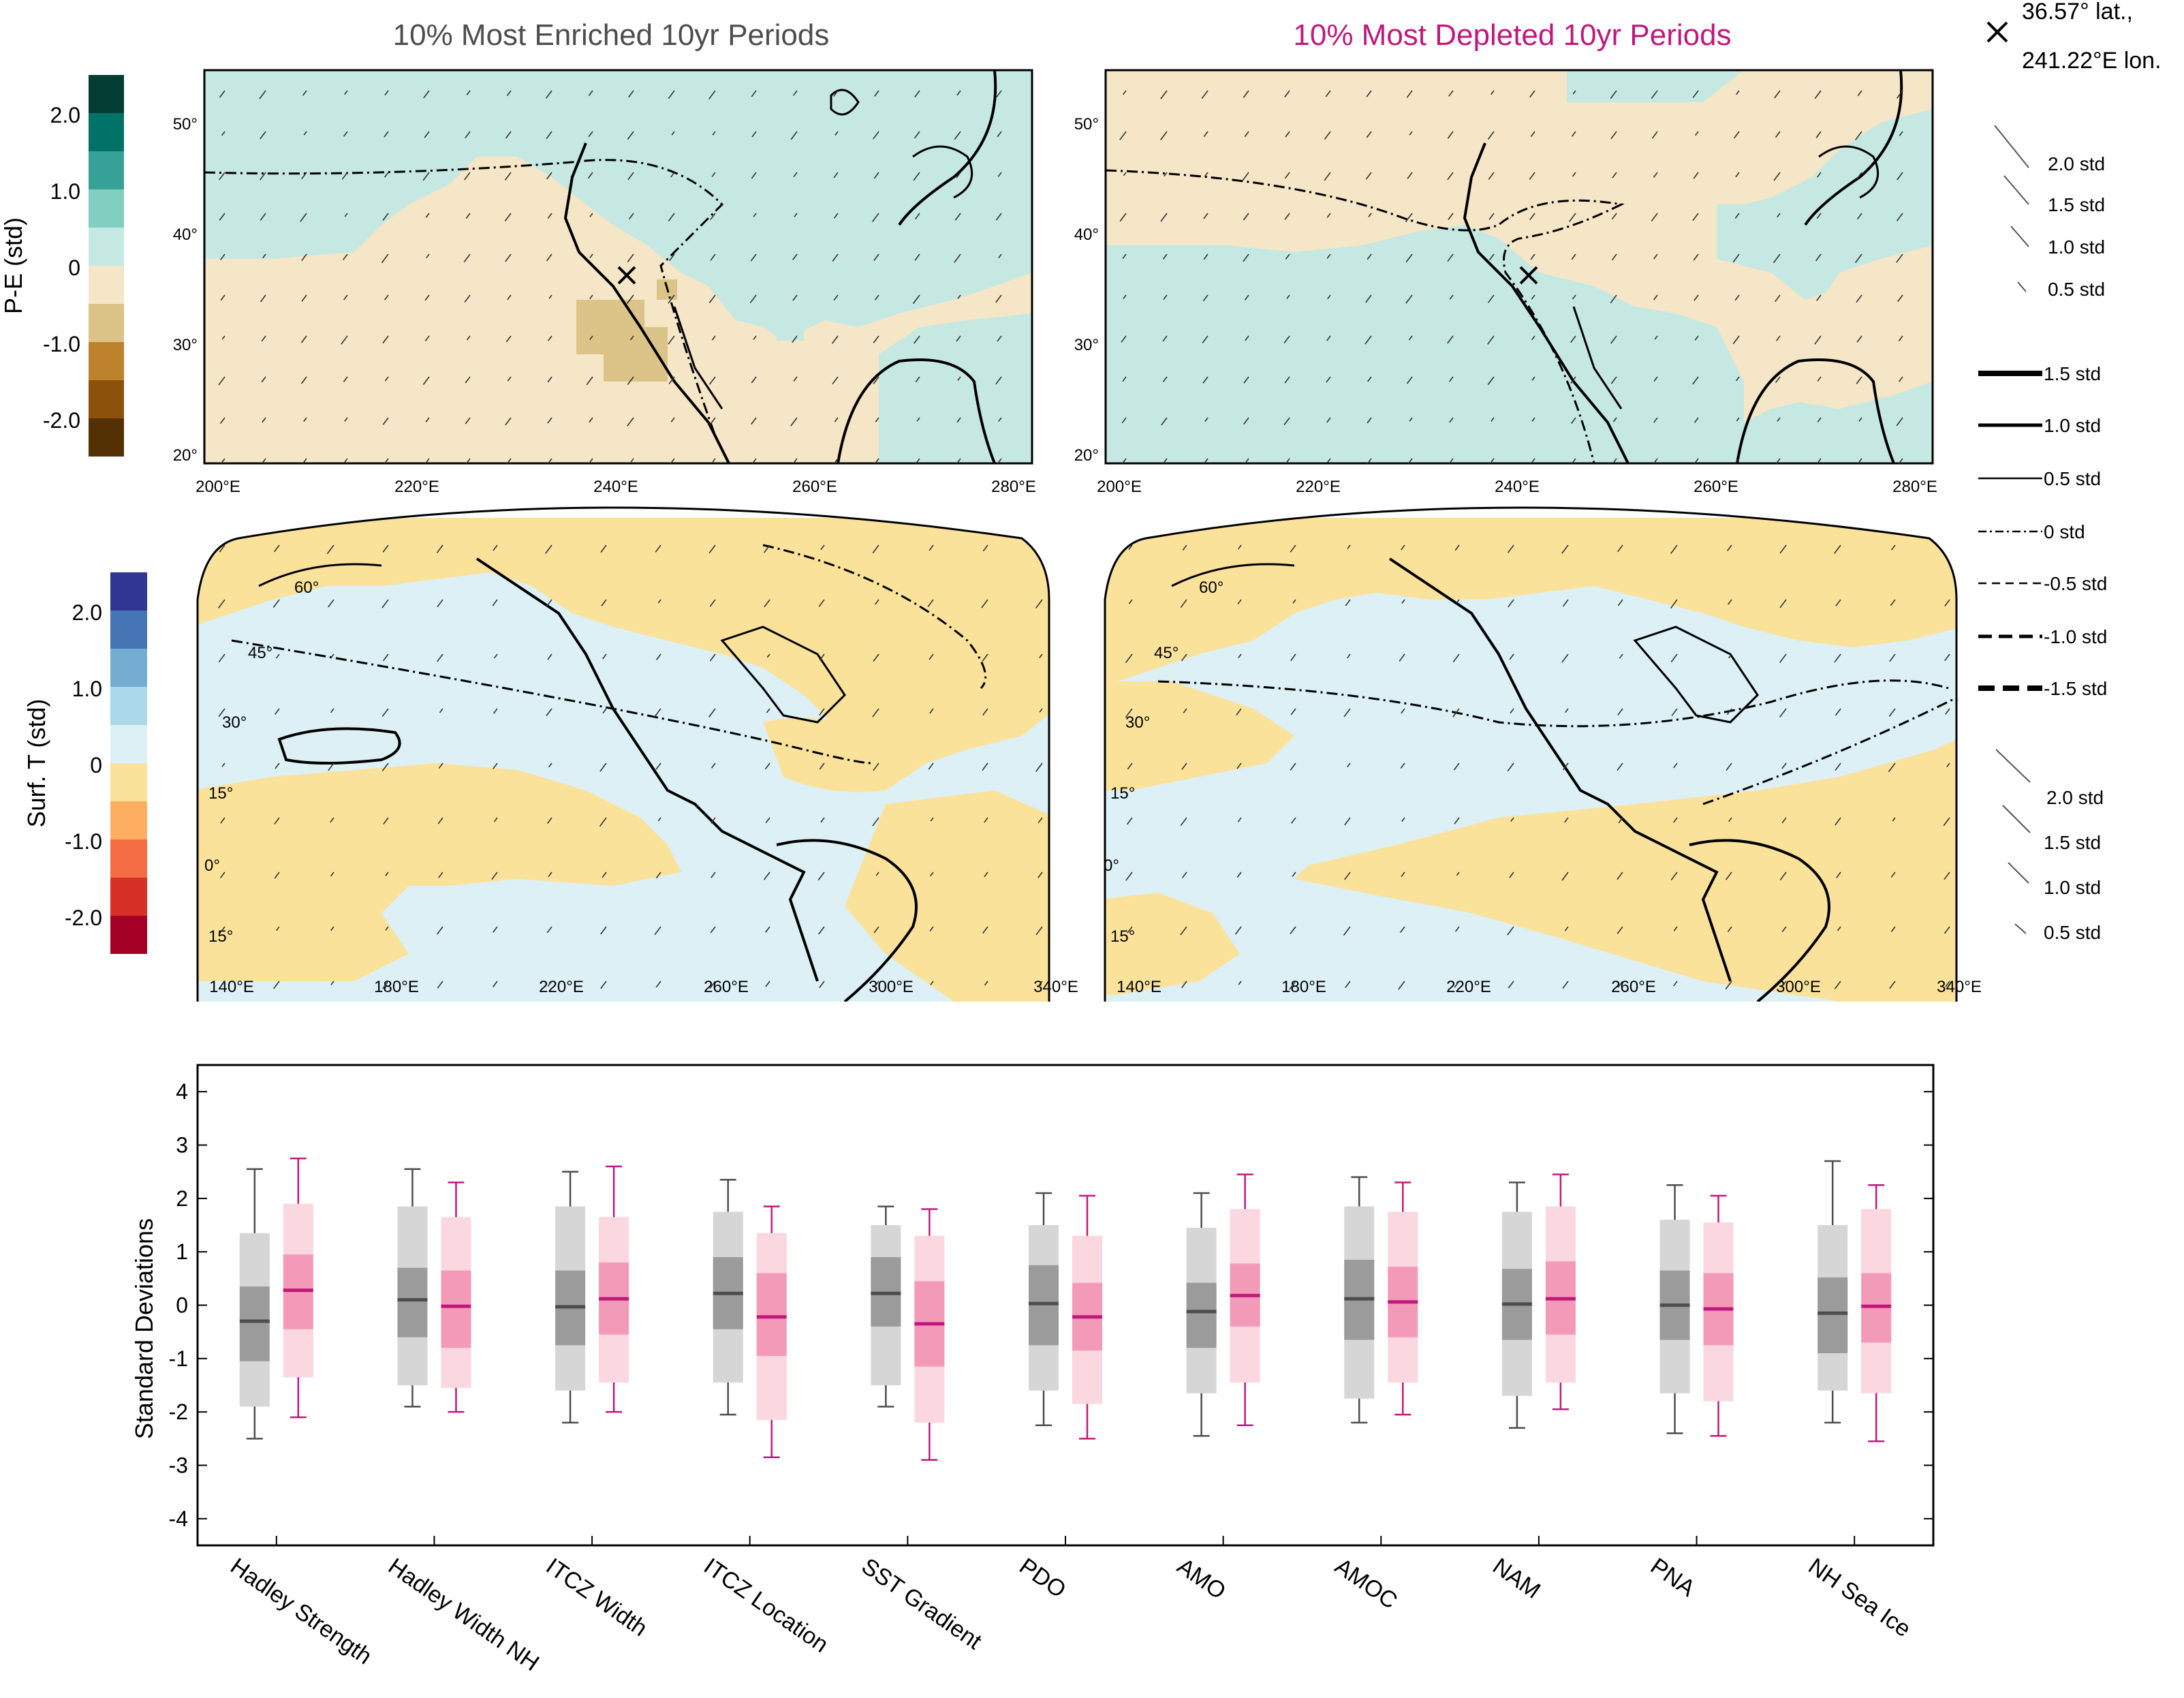  What do you see at coordinates (61, 420) in the screenshot?
I see `pe-tick: -2.0` at bounding box center [61, 420].